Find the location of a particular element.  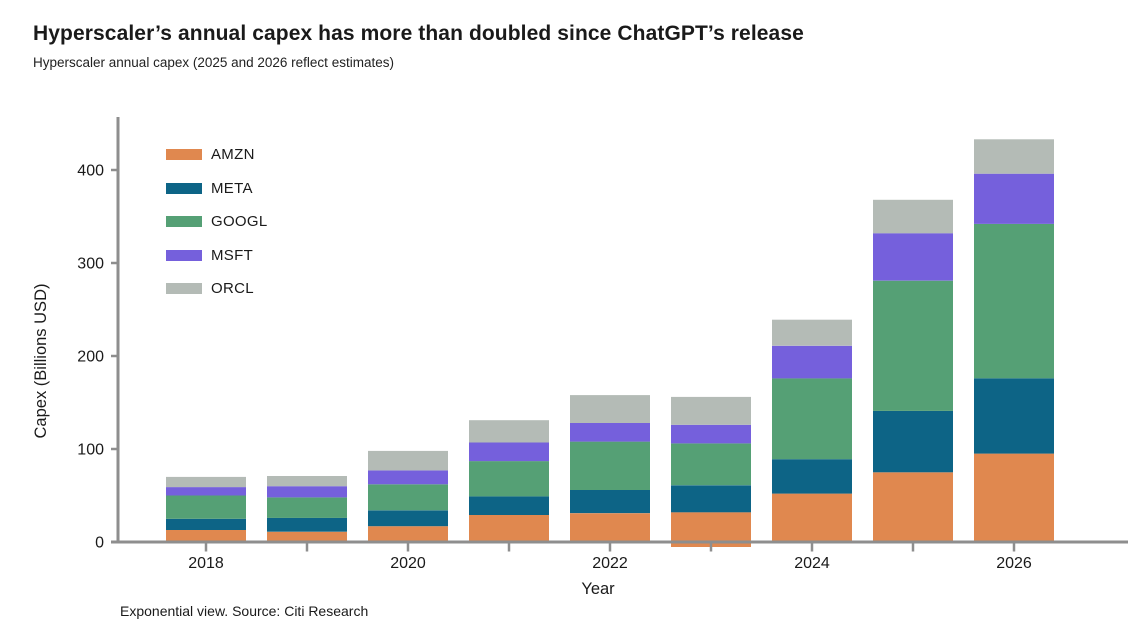

bar-segment-2019-googl is located at coordinates (307, 507).